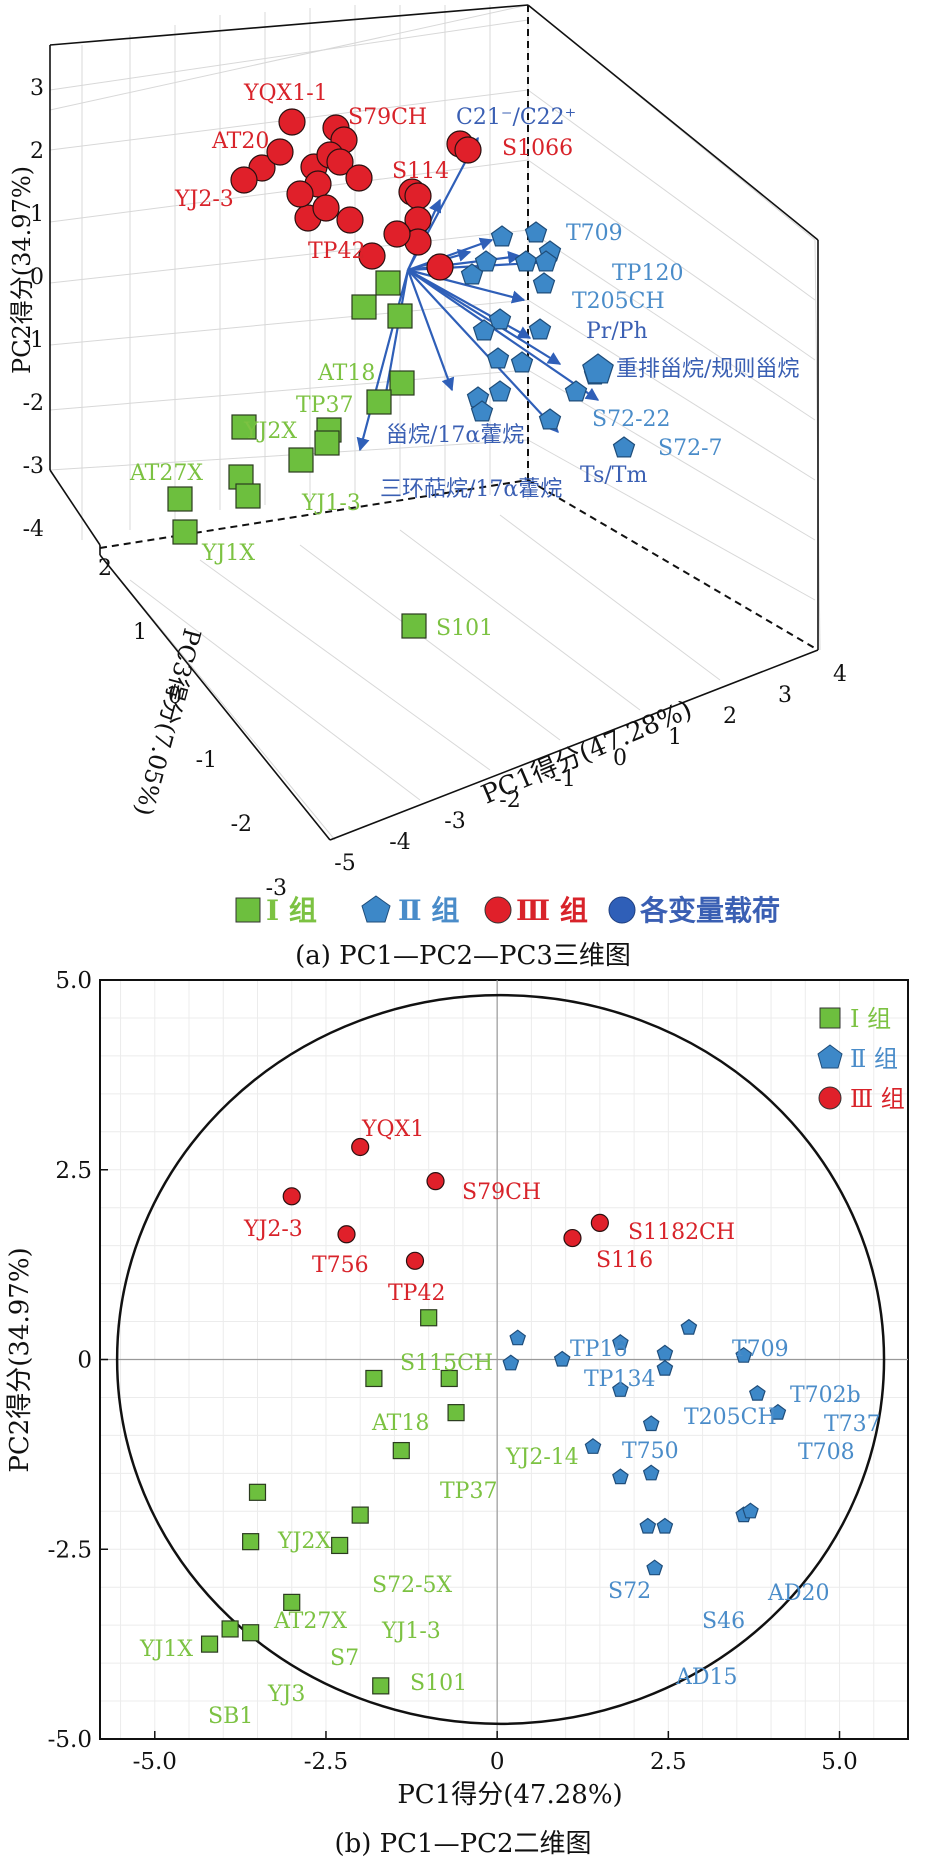 The image size is (926, 1864). Describe the element at coordinates (552, 910) in the screenshot. I see `legend-group3-label: Ⅲ 组` at that location.